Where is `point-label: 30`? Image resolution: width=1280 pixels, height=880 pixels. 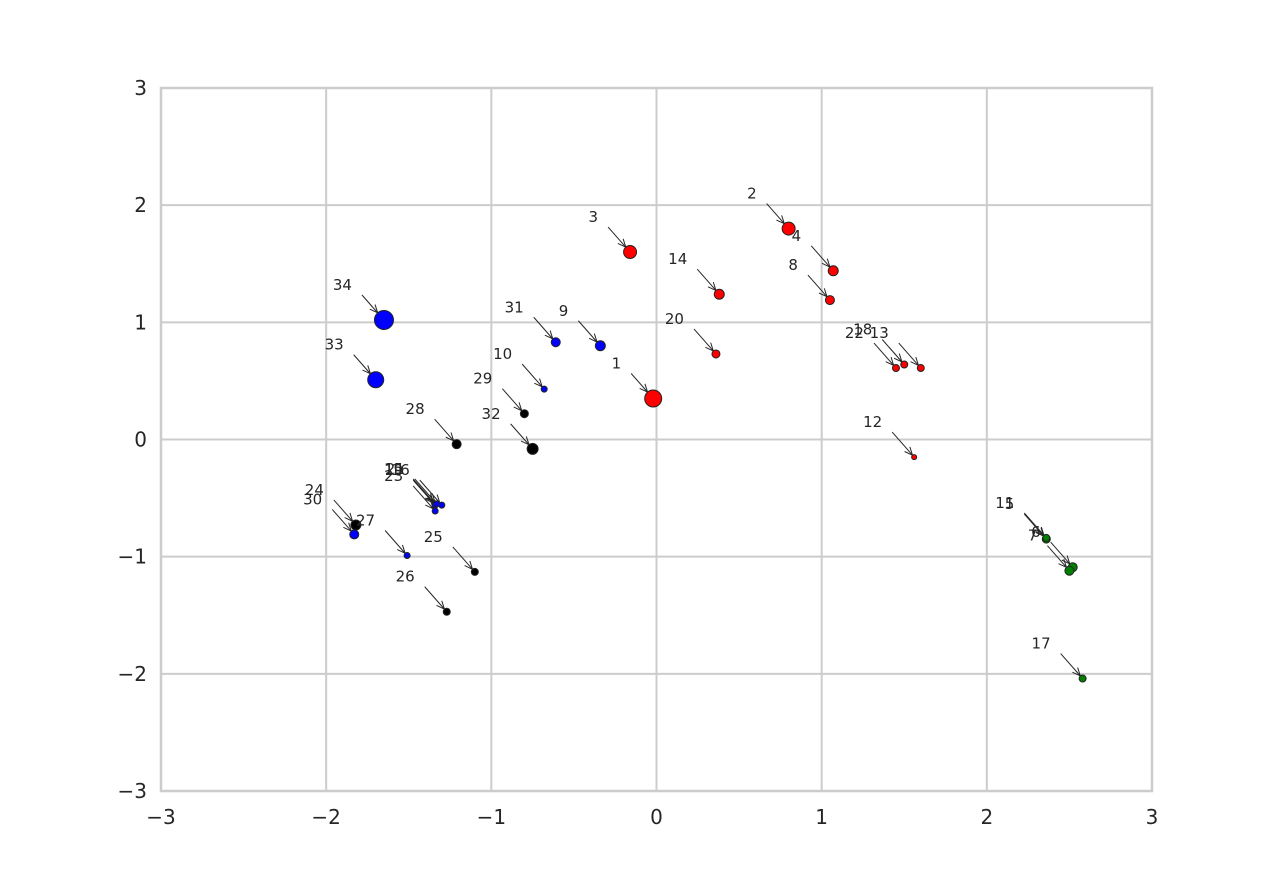 point-label: 30 is located at coordinates (312, 499).